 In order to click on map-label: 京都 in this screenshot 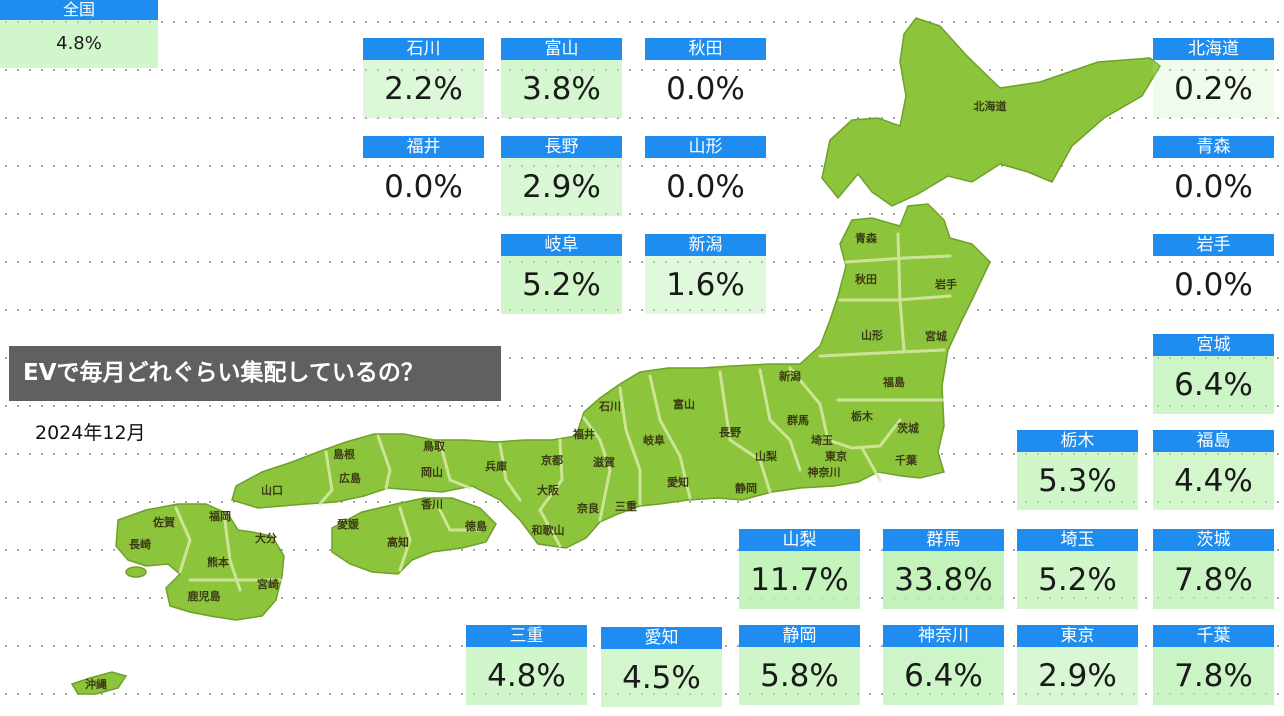, I will do `click(552, 460)`.